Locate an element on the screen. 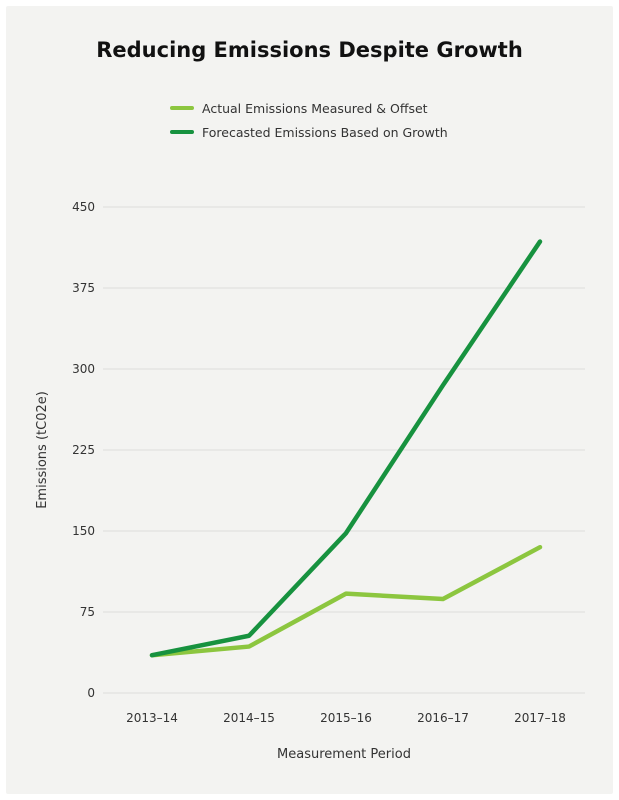  y-tick-label: 225 is located at coordinates (83, 450).